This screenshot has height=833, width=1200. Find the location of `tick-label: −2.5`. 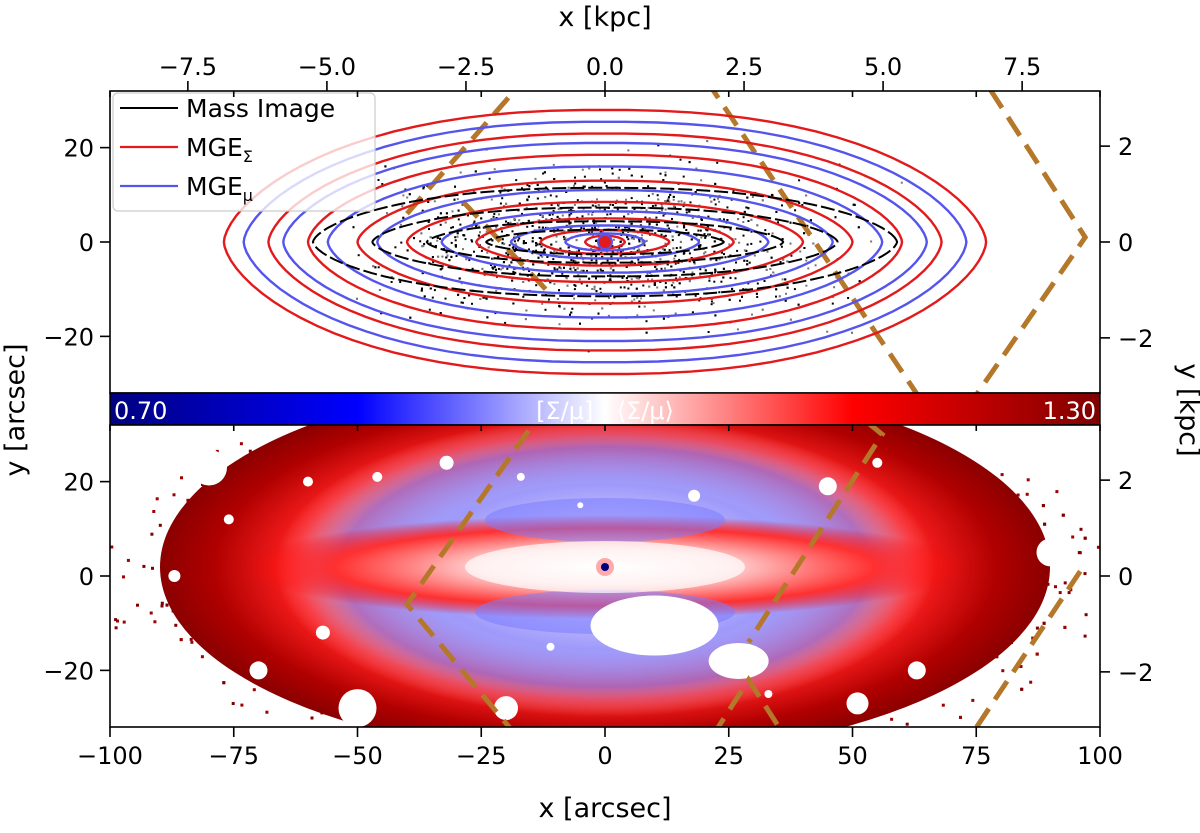

tick-label: −2.5 is located at coordinates (466, 67).